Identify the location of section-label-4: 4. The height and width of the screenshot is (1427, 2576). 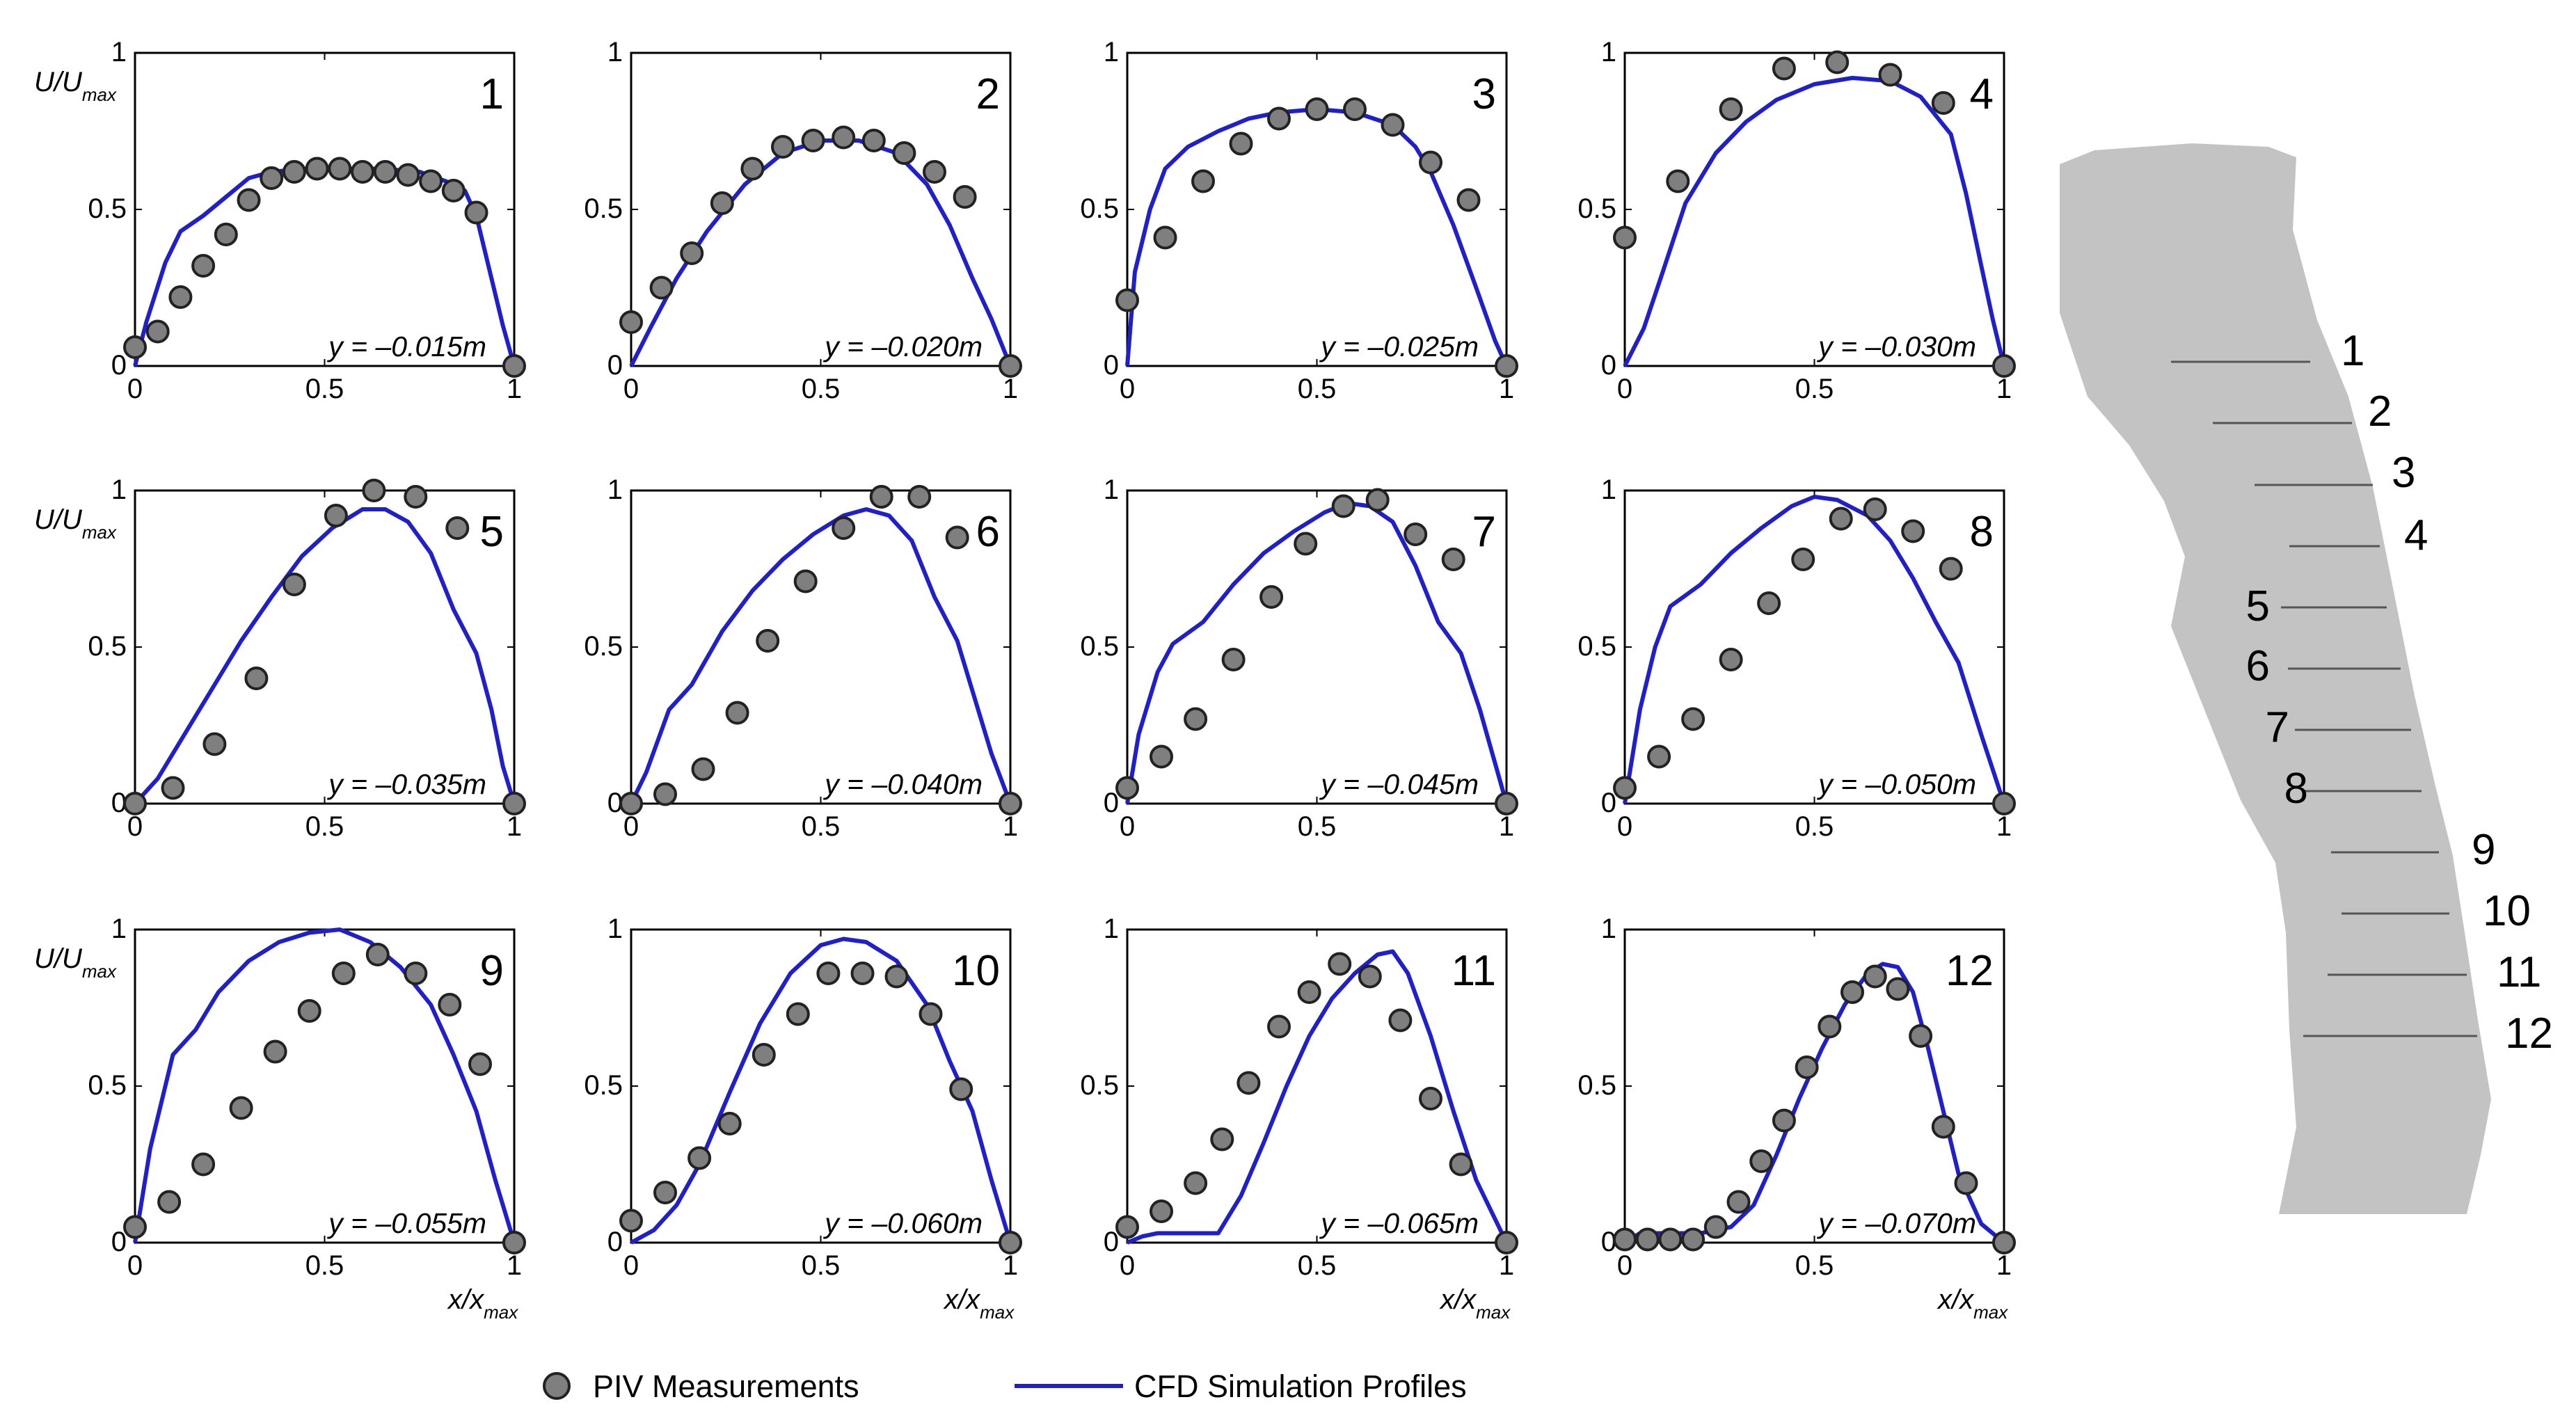
(2416, 535).